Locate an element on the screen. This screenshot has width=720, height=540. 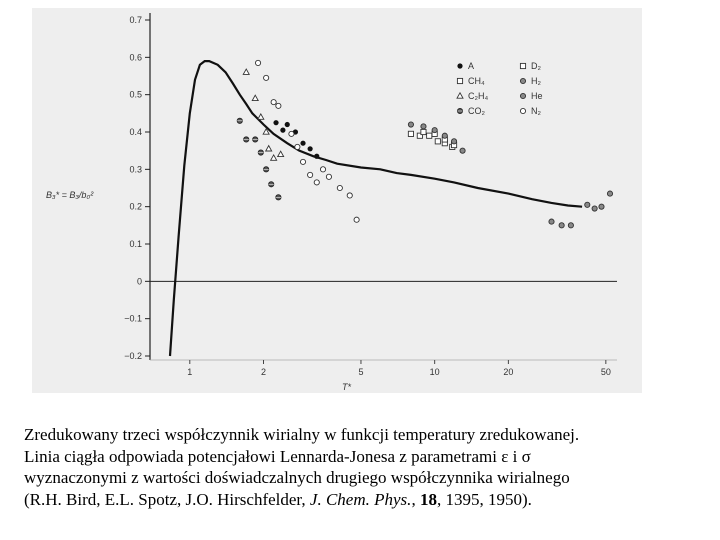
x-tick-label: 20 is located at coordinates (508, 372).